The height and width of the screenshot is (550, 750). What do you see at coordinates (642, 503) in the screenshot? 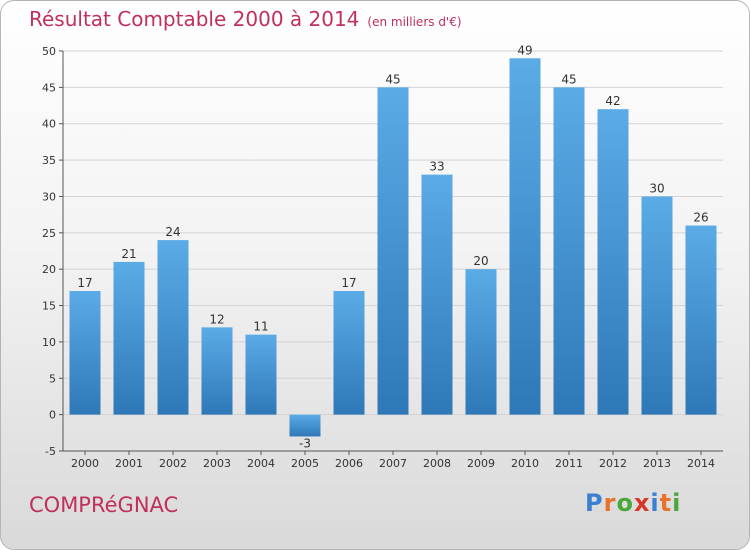
I see `logo-letter: x` at bounding box center [642, 503].